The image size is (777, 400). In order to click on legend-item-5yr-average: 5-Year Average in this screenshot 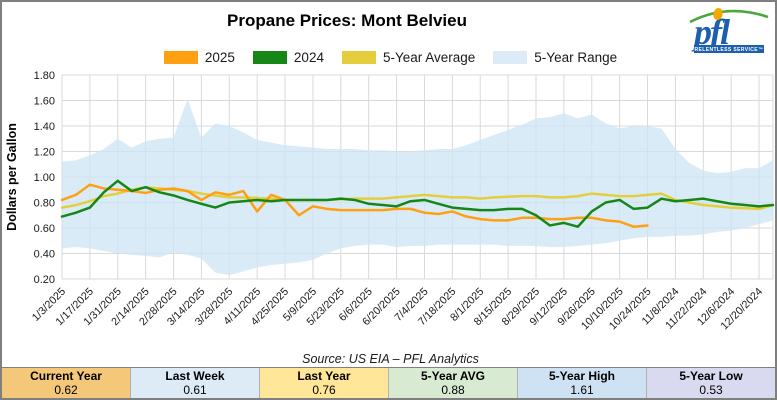, I will do `click(408, 57)`.